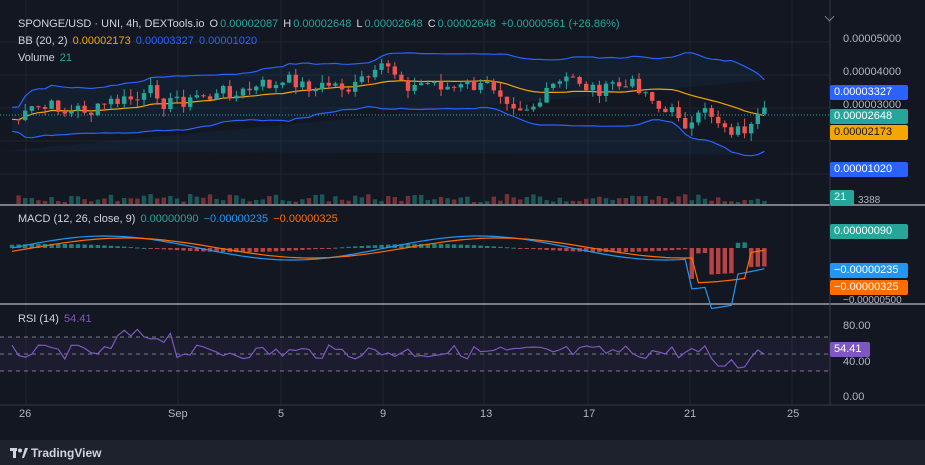 The width and height of the screenshot is (925, 465). Describe the element at coordinates (66, 453) in the screenshot. I see `brand-name: TradingView` at that location.